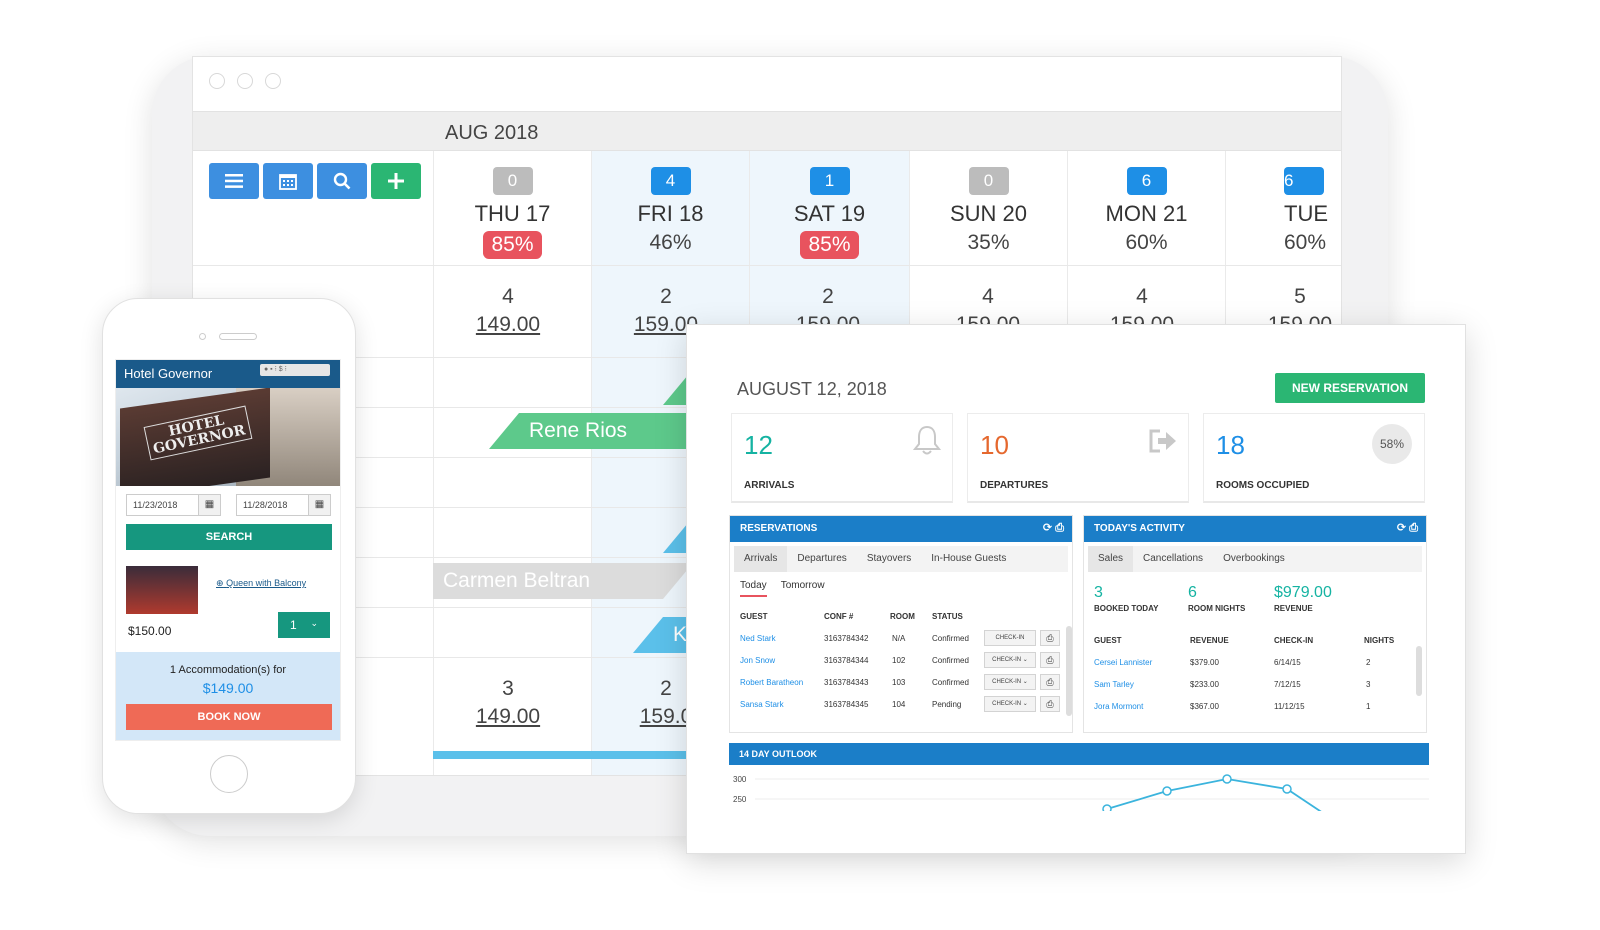 This screenshot has height=930, width=1600. I want to click on activity-tabs: Sales Cancellations Overbookings, so click(1255, 559).